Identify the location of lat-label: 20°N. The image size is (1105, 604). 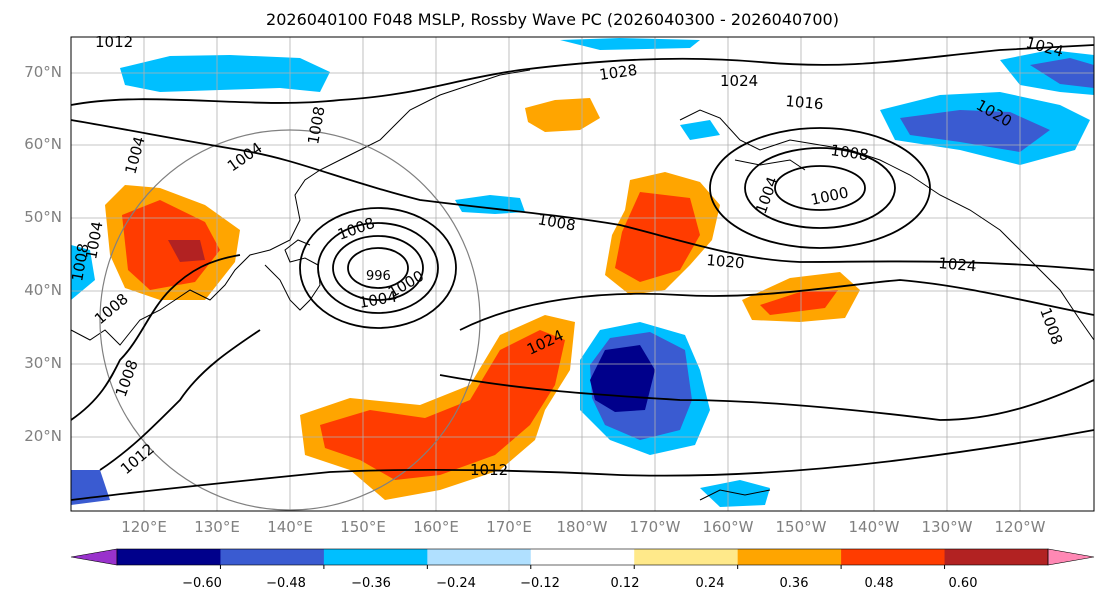
(43, 436).